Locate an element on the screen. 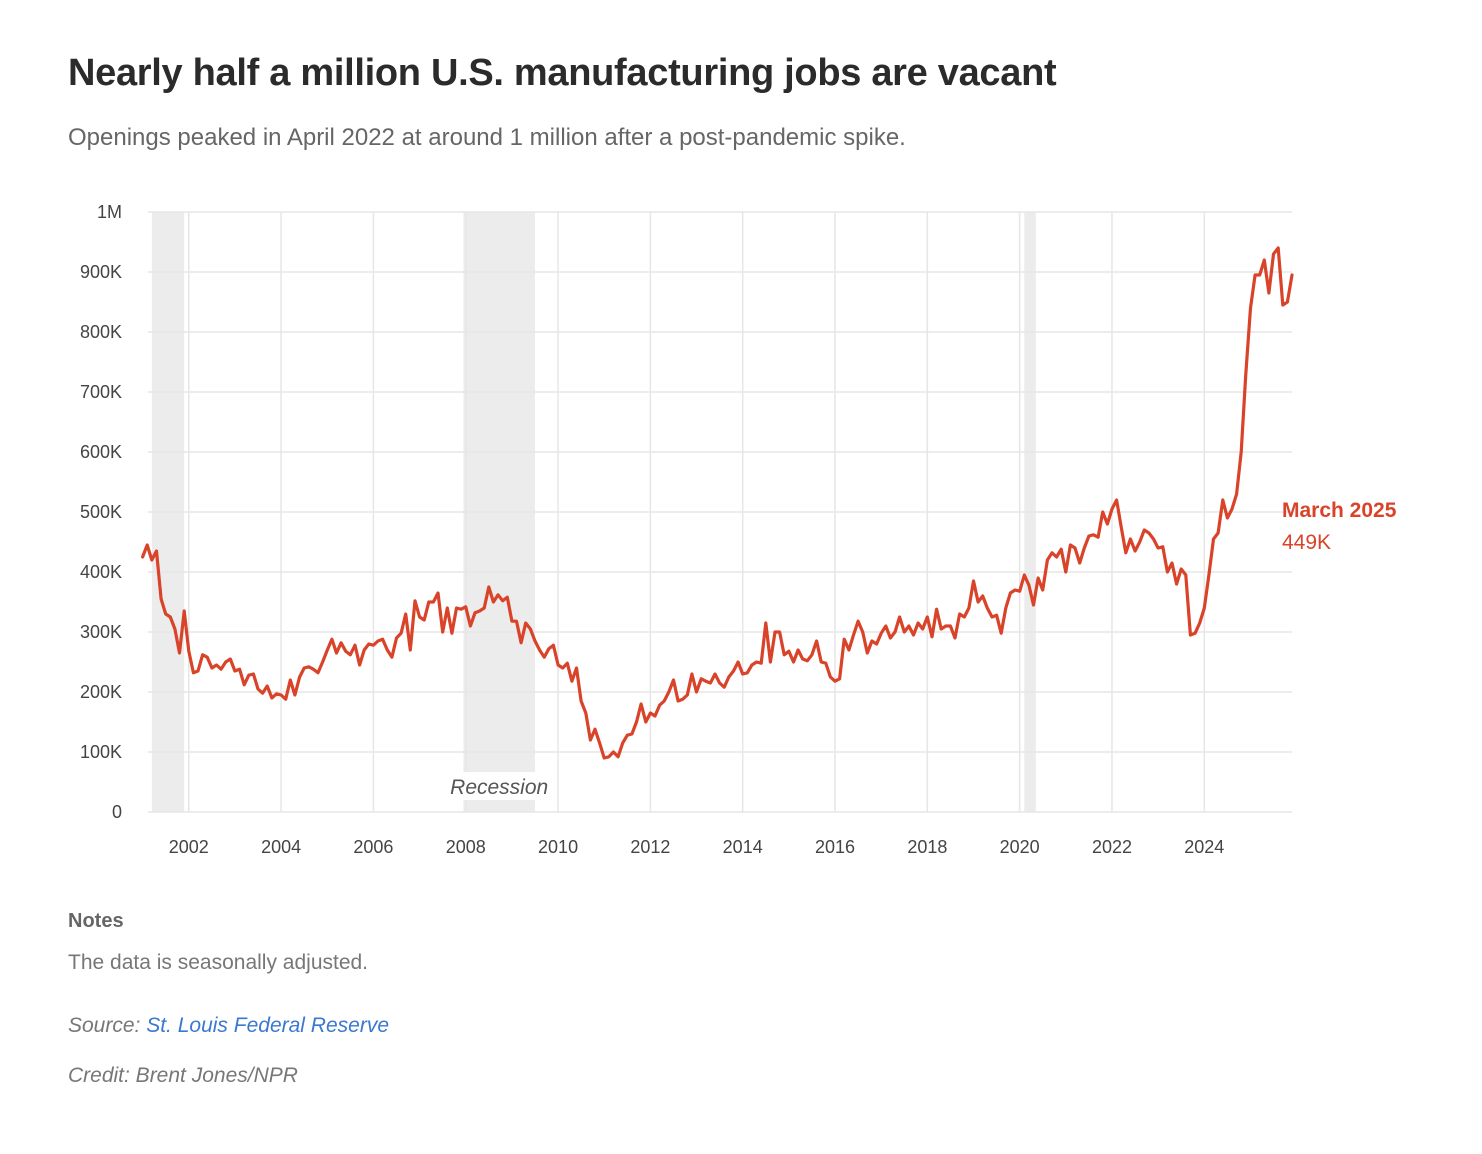 This screenshot has width=1482, height=1154. x-tick-label: 2022 is located at coordinates (1112, 847).